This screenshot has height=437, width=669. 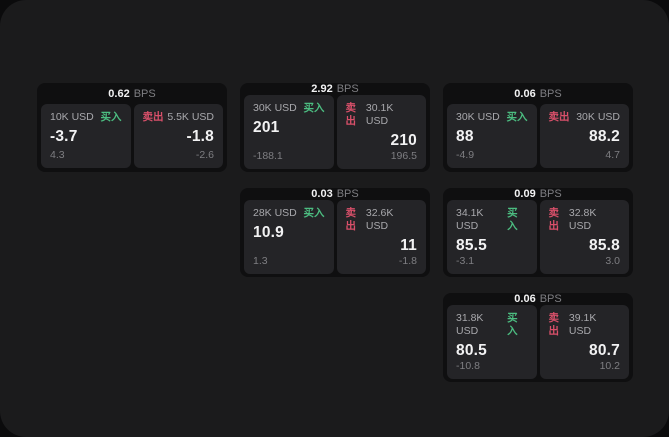 I want to click on buy-quote-panel: 31.8K USD 买入 80.5 -10.8, so click(x=492, y=342).